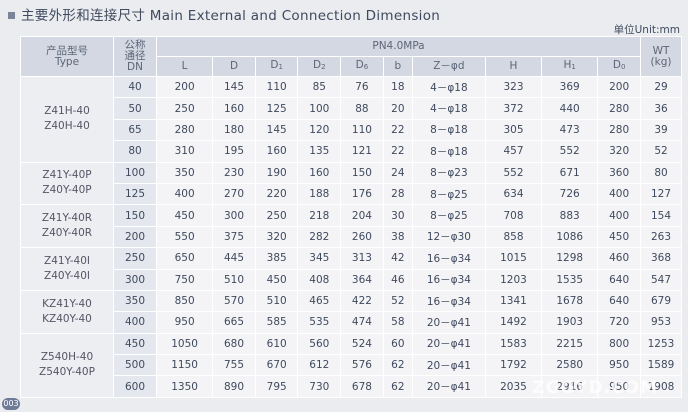 The image size is (688, 412). I want to click on dn-cell: 50, so click(135, 108).